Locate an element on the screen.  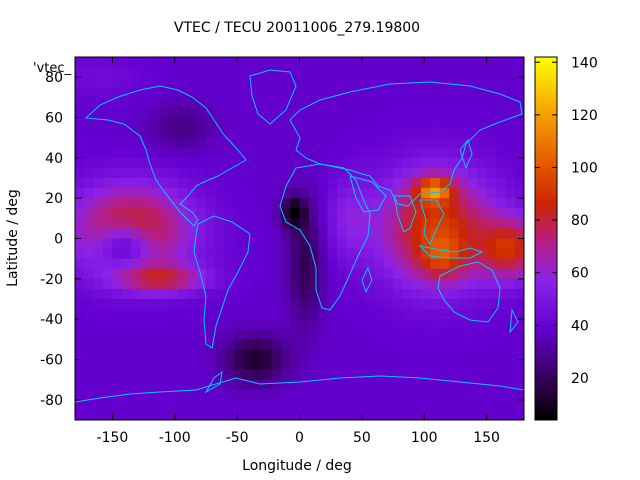
coastline-australia is located at coordinates (469, 292).